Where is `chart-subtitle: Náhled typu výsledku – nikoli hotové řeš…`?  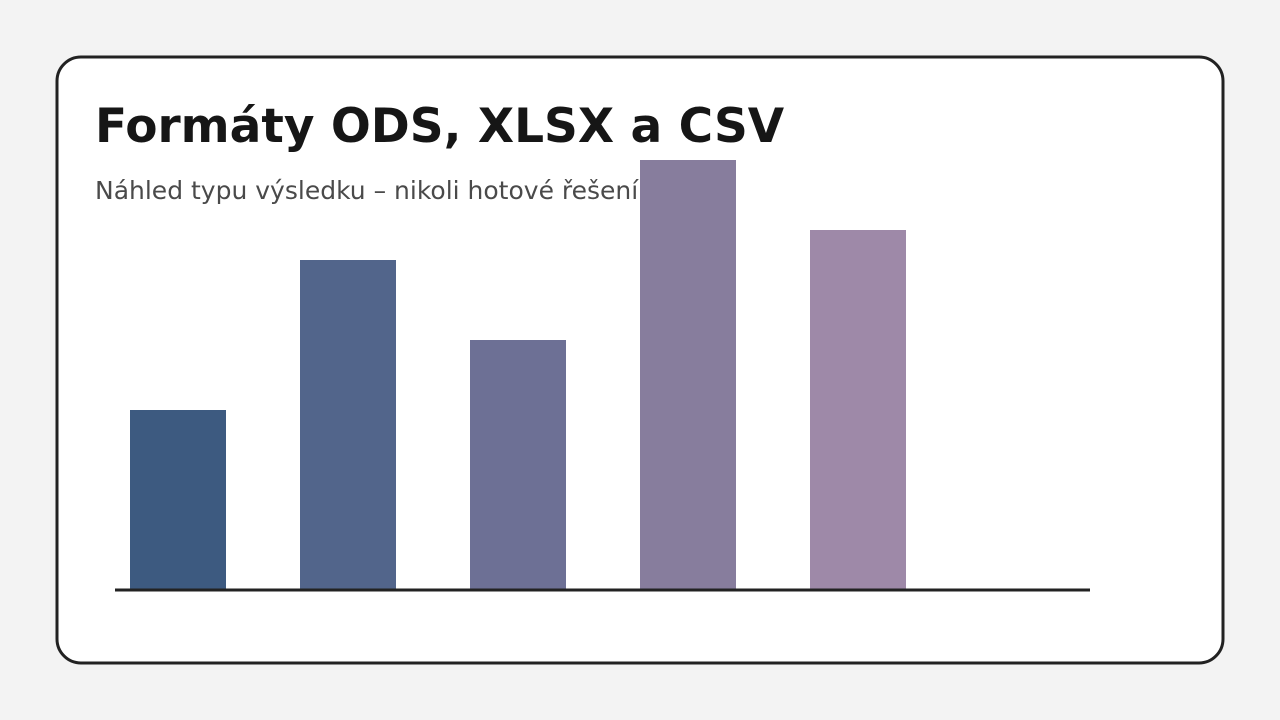
chart-subtitle: Náhled typu výsledku – nikoli hotové řeš… is located at coordinates (367, 190).